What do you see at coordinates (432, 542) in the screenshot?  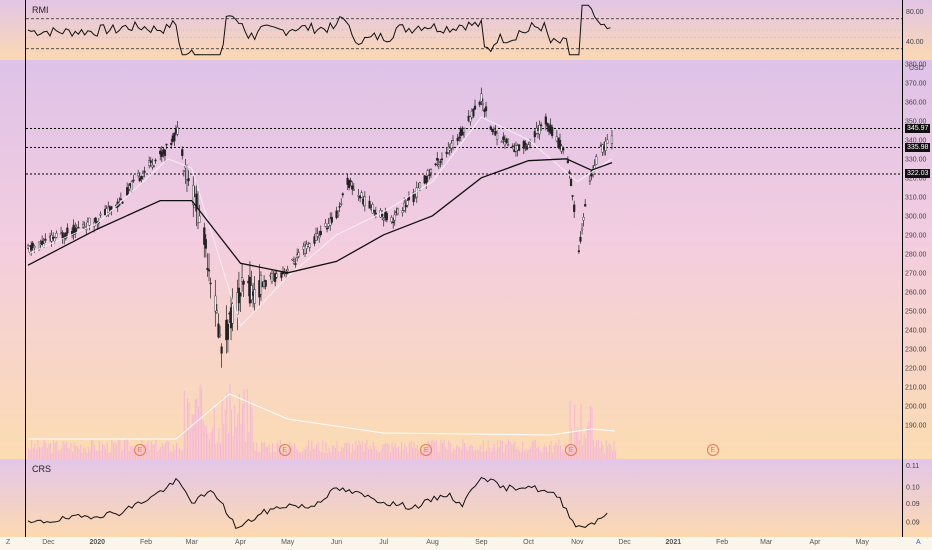 I see `time-axis-label: Aug` at bounding box center [432, 542].